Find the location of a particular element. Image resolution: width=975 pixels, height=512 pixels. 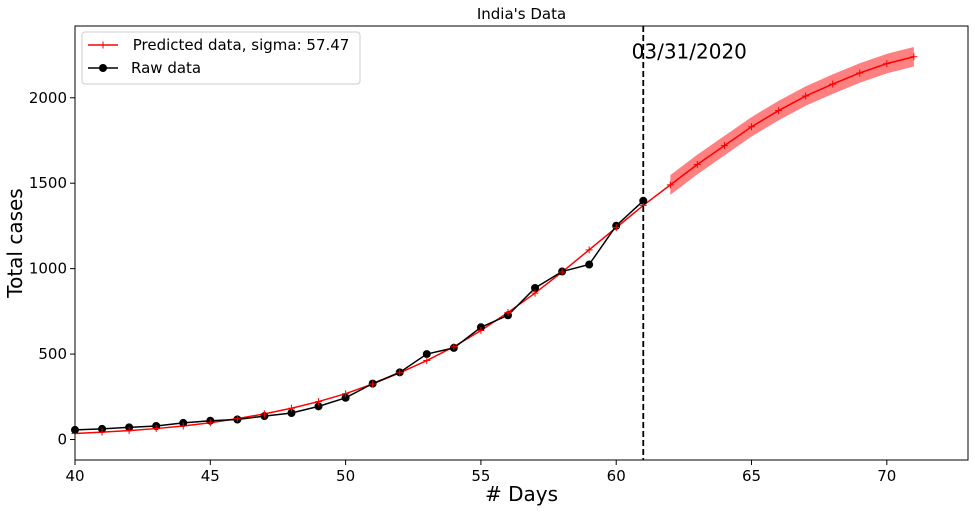

y-tick-label: 2000 is located at coordinates (48, 98).